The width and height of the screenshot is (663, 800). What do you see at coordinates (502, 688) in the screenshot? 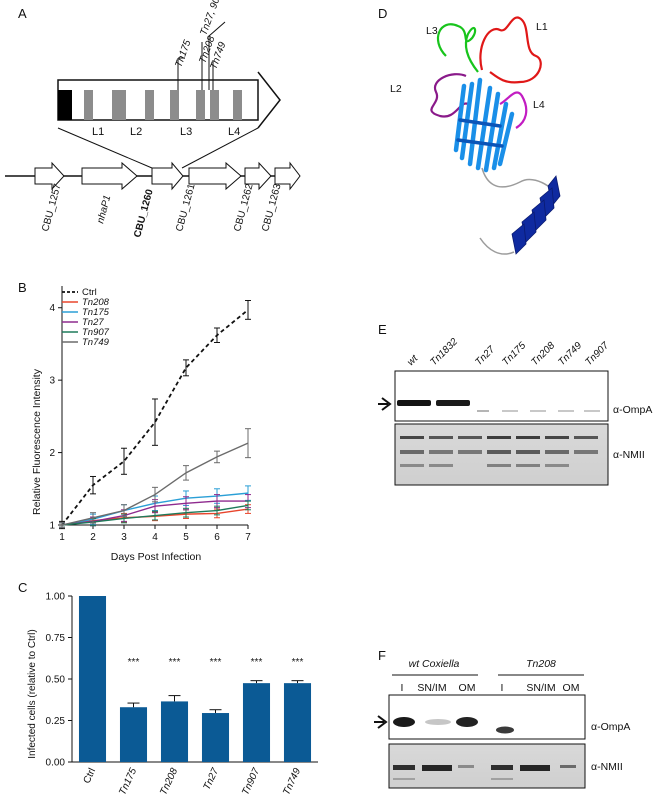
I see `fraction-label-i-tn208: I` at bounding box center [502, 688].